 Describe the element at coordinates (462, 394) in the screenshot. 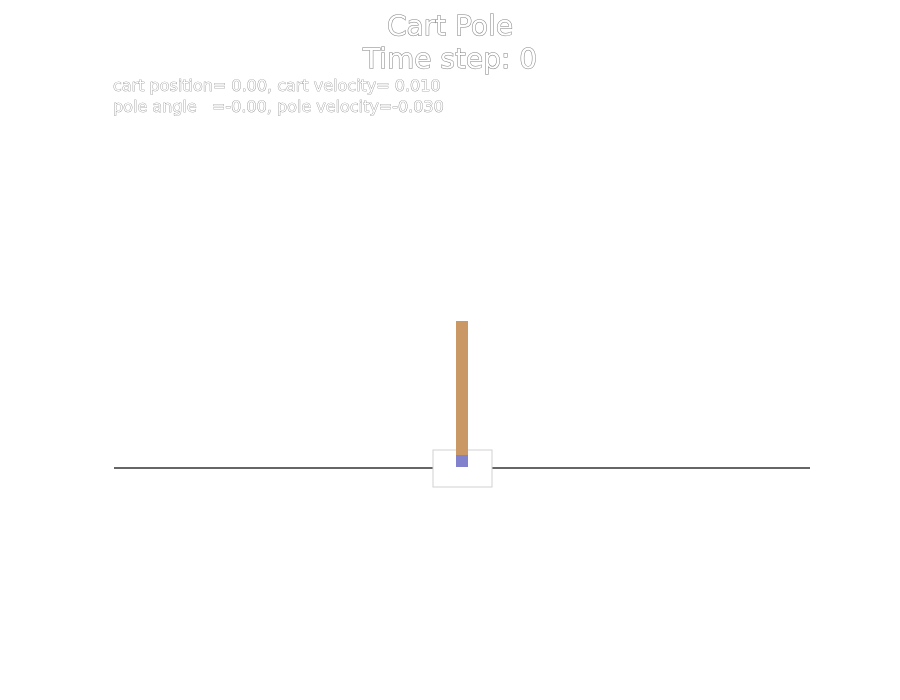

I see `pole` at that location.